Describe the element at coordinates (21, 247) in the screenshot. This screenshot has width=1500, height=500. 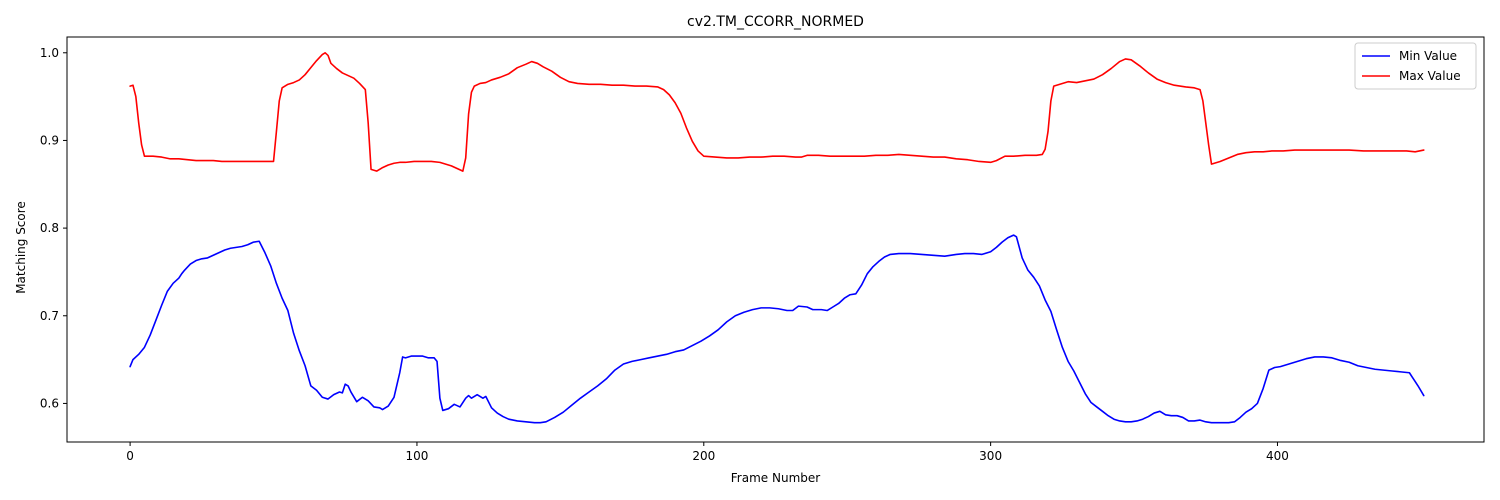
I see `y-axis-label: Matching Score` at that location.